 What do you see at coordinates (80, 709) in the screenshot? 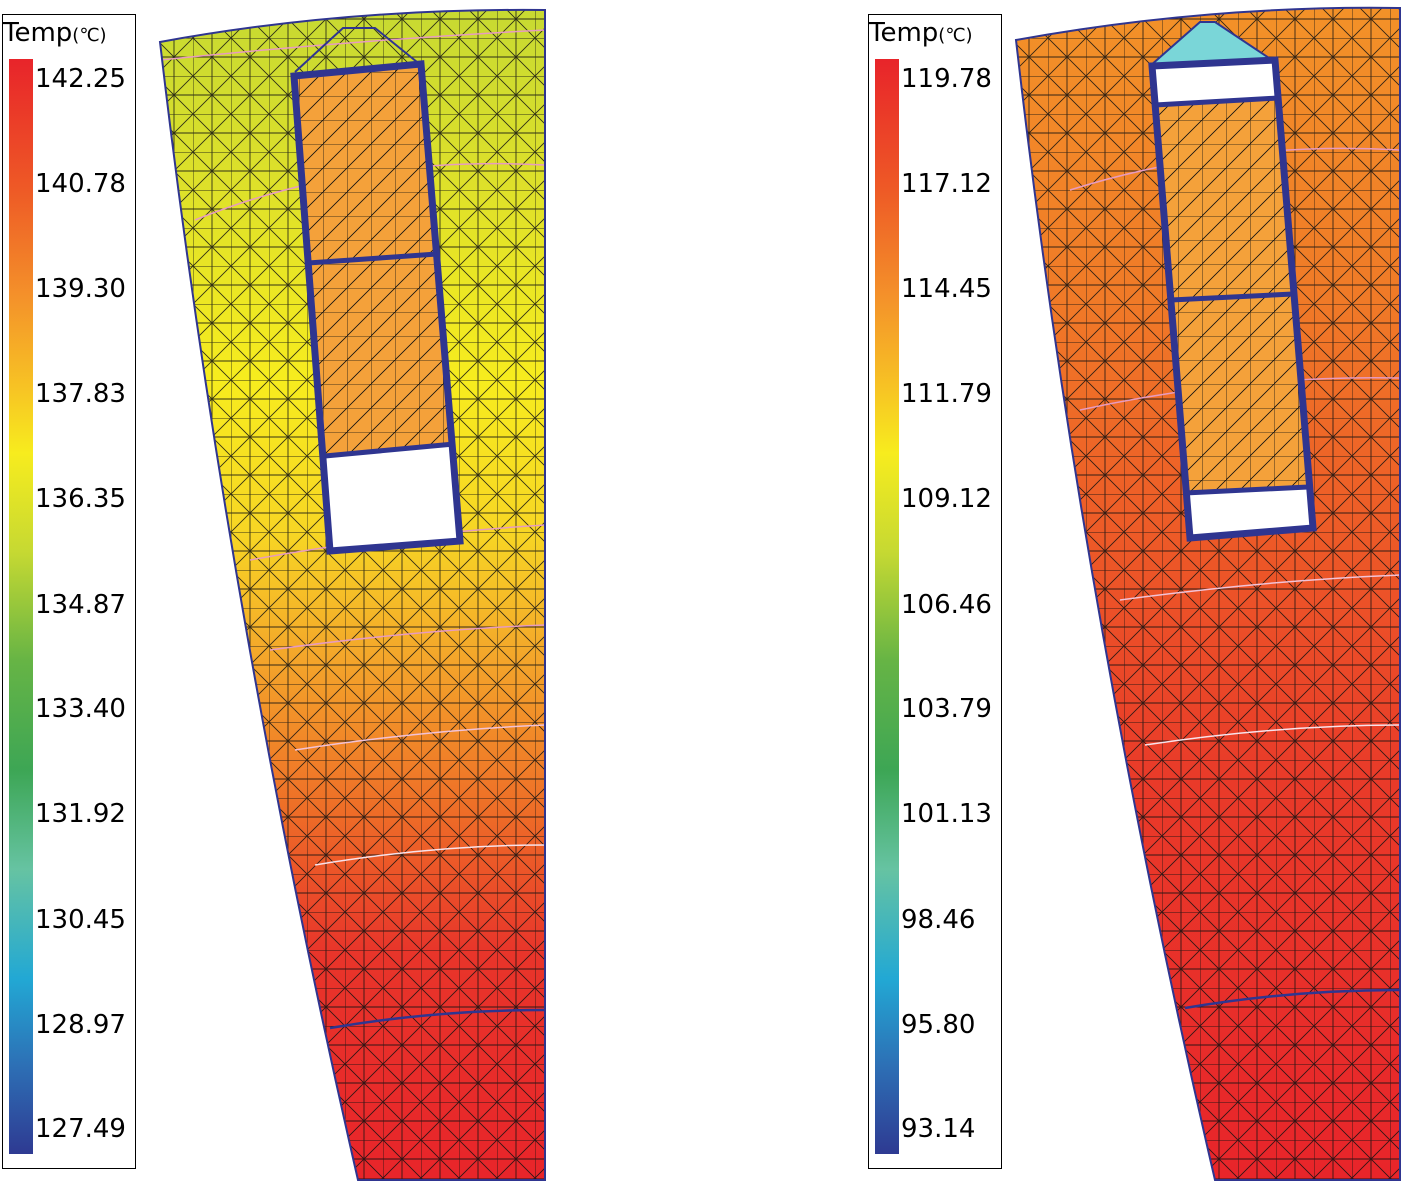
I see `legend-tick: 133.40` at bounding box center [80, 709].